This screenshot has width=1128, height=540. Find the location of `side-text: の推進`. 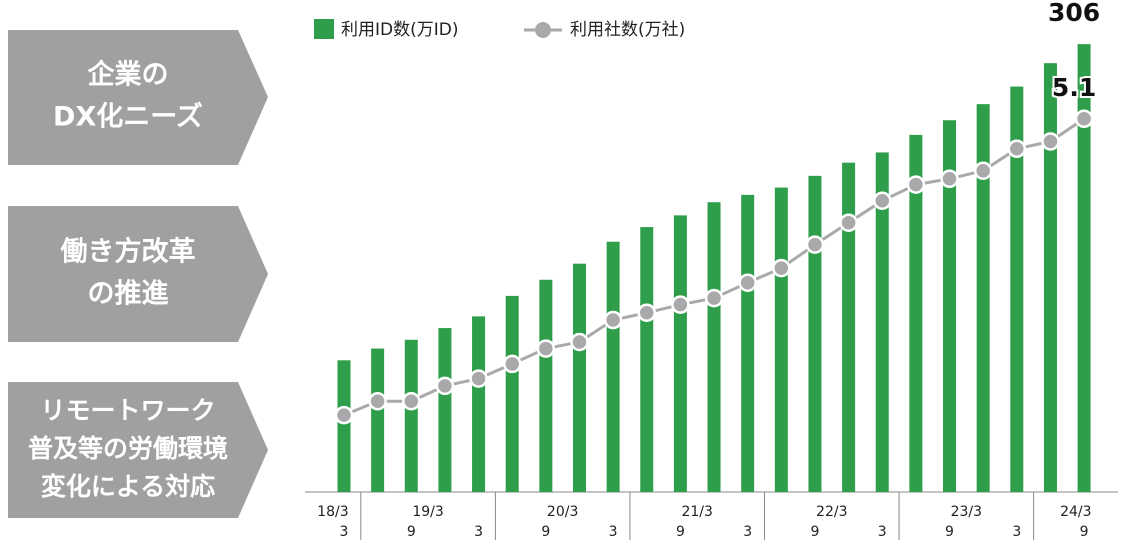

side-text: の推進 is located at coordinates (128, 294).